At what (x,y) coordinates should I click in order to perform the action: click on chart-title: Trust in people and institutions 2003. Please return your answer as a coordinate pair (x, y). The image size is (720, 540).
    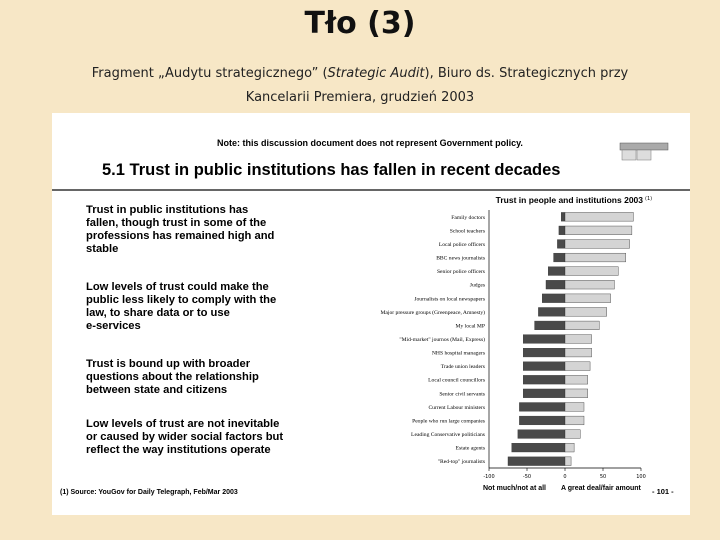
    Looking at the image, I should click on (570, 200).